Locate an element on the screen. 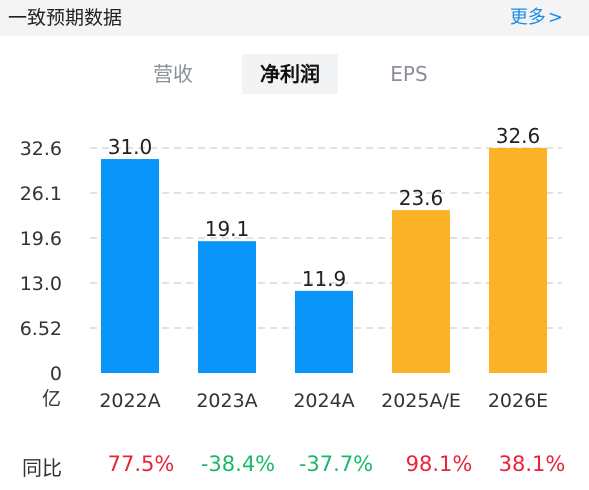 This screenshot has height=490, width=589. x-tick-label: 2025A/E is located at coordinates (421, 401).